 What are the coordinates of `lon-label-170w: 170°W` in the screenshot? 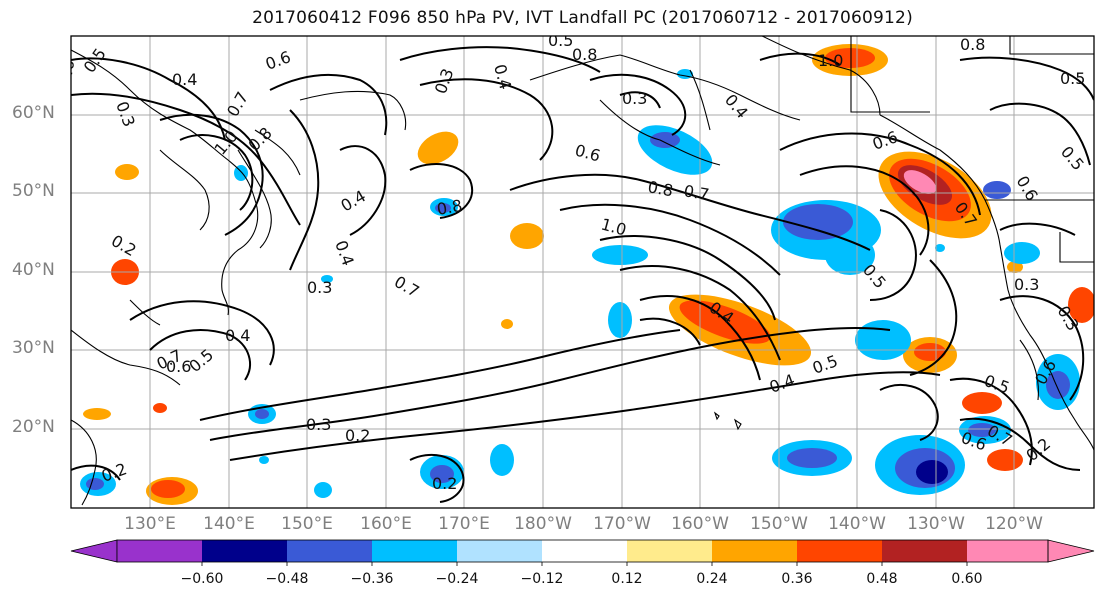 It's located at (622, 524).